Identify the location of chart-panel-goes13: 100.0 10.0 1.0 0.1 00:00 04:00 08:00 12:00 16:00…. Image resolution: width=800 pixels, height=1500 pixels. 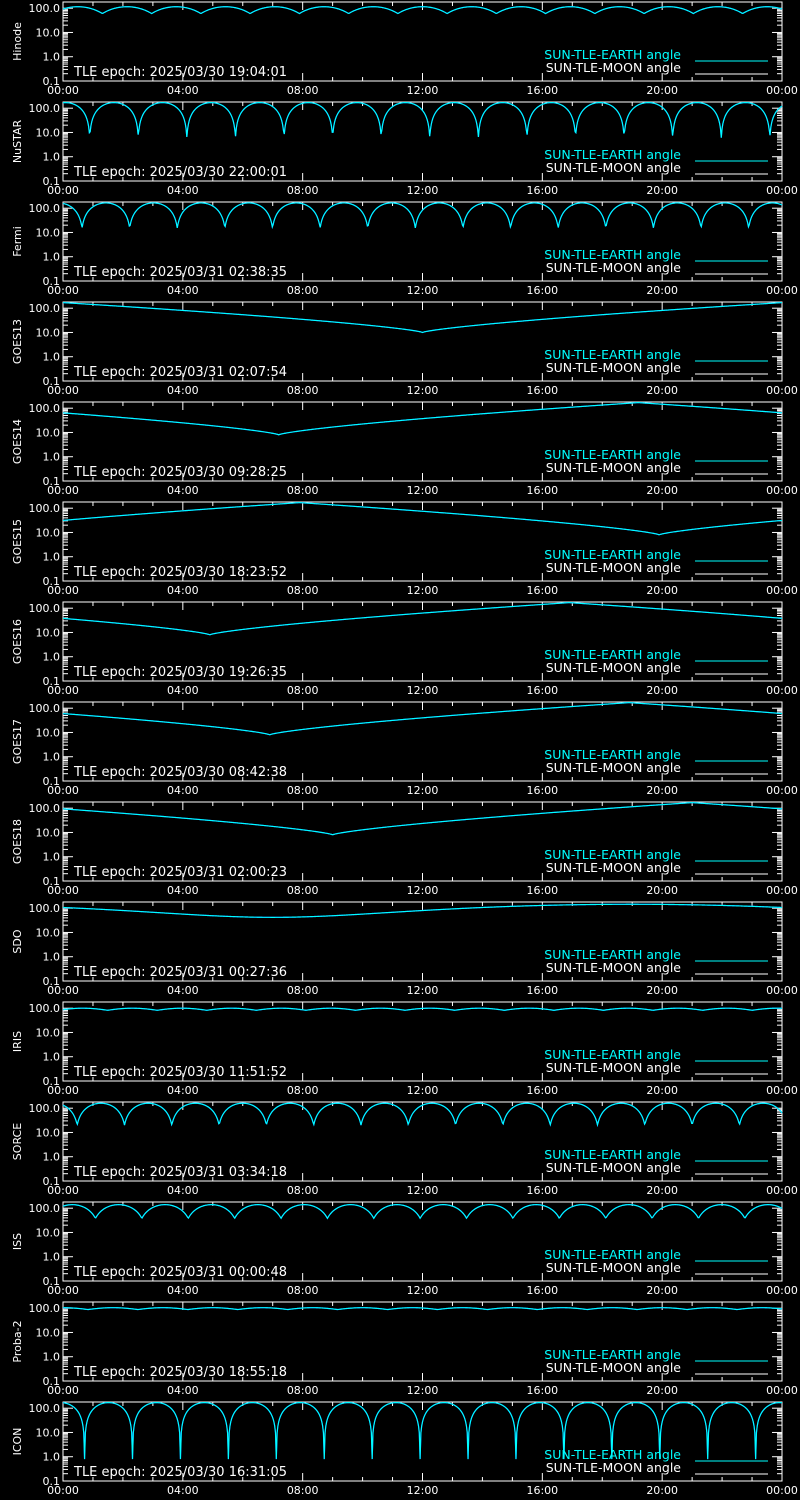
(400, 350).